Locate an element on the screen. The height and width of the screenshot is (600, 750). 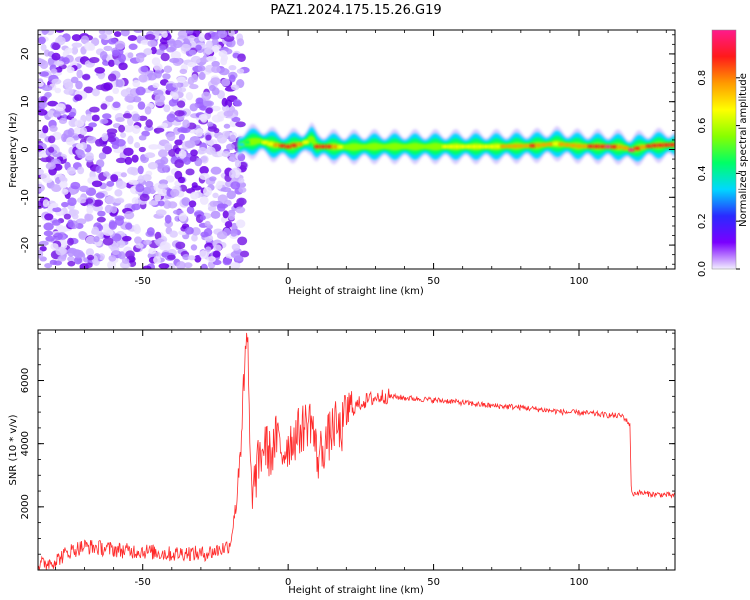
colorbar-tick-label: 0.2 is located at coordinates (702, 221).